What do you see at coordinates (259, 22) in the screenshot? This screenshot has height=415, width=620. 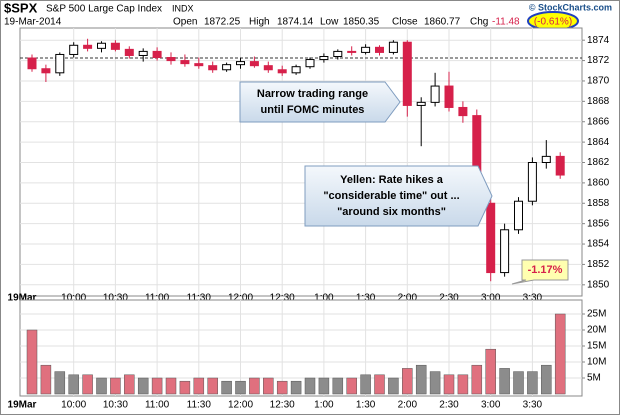 I see `high-label: High` at bounding box center [259, 22].